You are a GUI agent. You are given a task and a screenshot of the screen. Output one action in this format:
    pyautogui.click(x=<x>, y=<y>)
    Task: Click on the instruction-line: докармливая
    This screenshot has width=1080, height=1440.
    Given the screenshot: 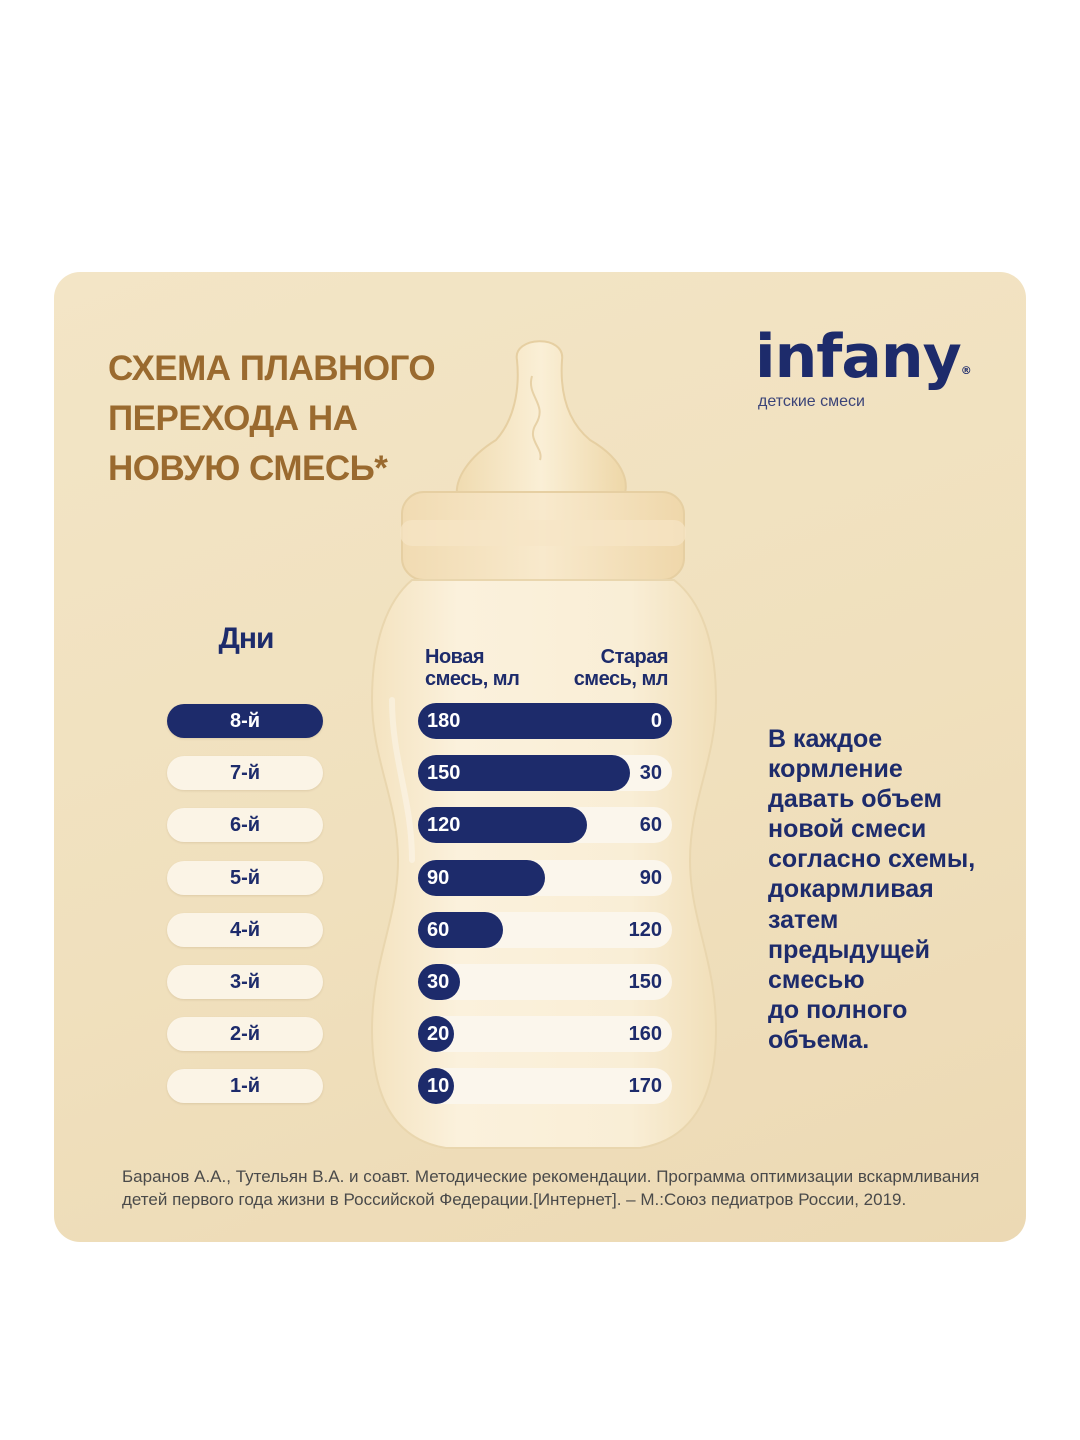 What is the action you would take?
    pyautogui.click(x=851, y=889)
    